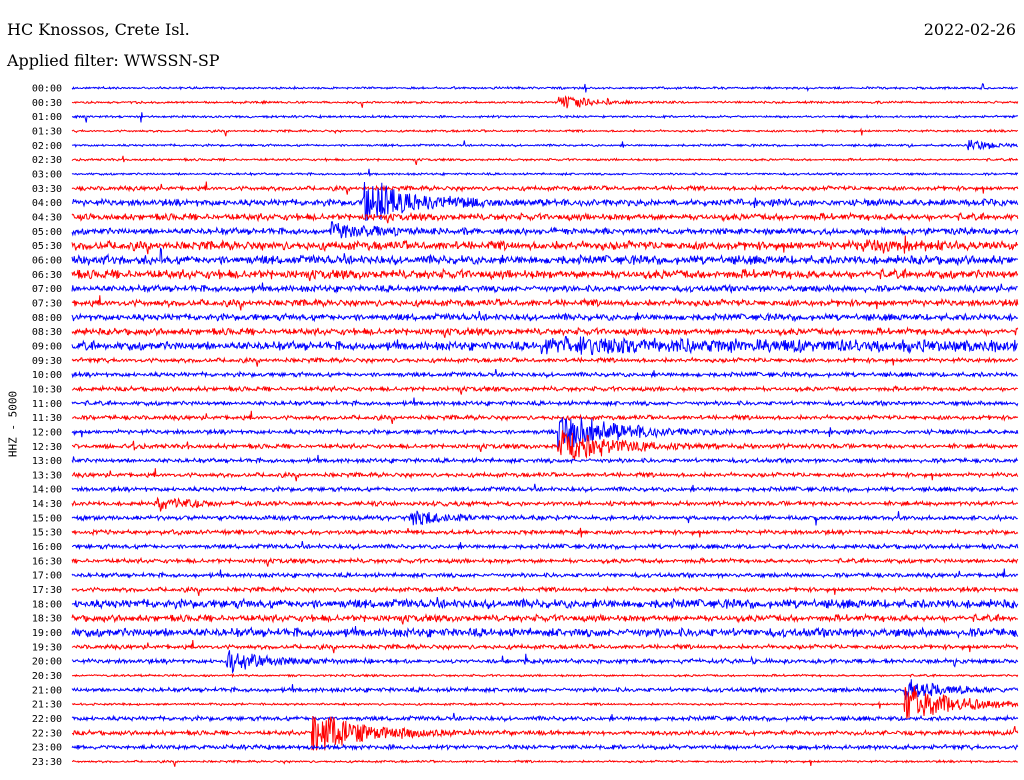  What do you see at coordinates (47, 389) in the screenshot?
I see `time-label-1030: 10:30` at bounding box center [47, 389].